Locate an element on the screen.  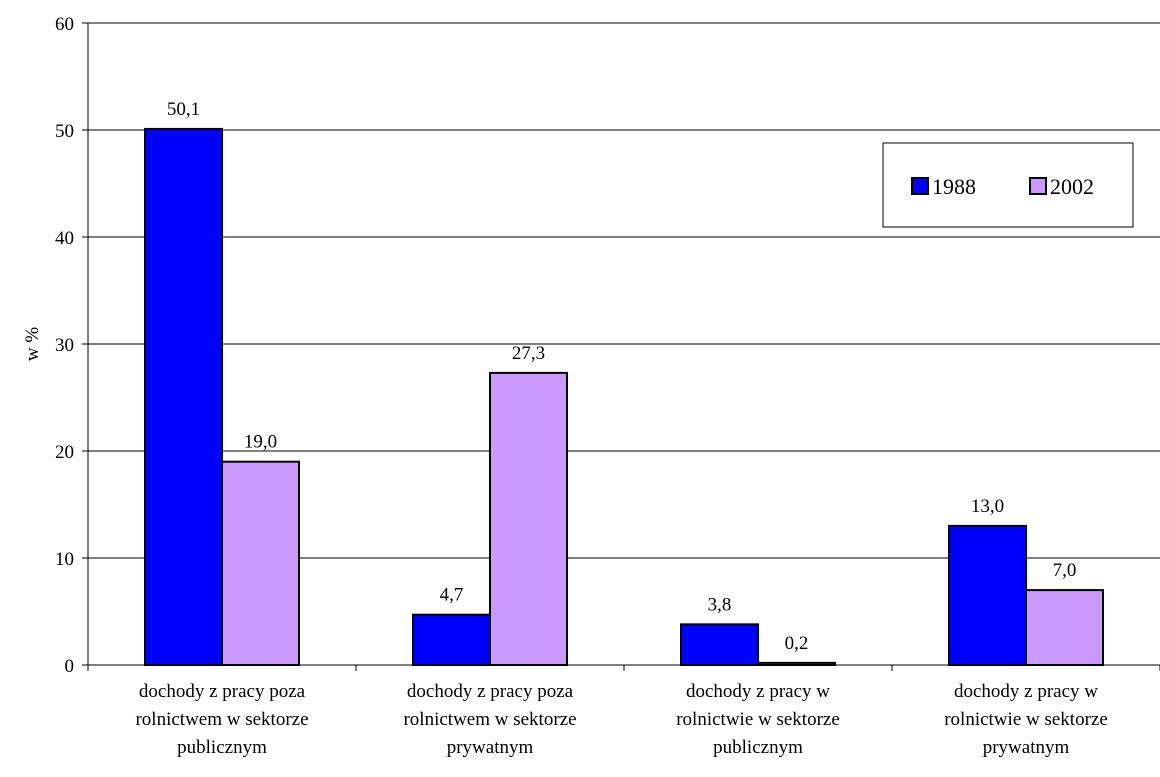
bar-2002-cat3 is located at coordinates (796, 663).